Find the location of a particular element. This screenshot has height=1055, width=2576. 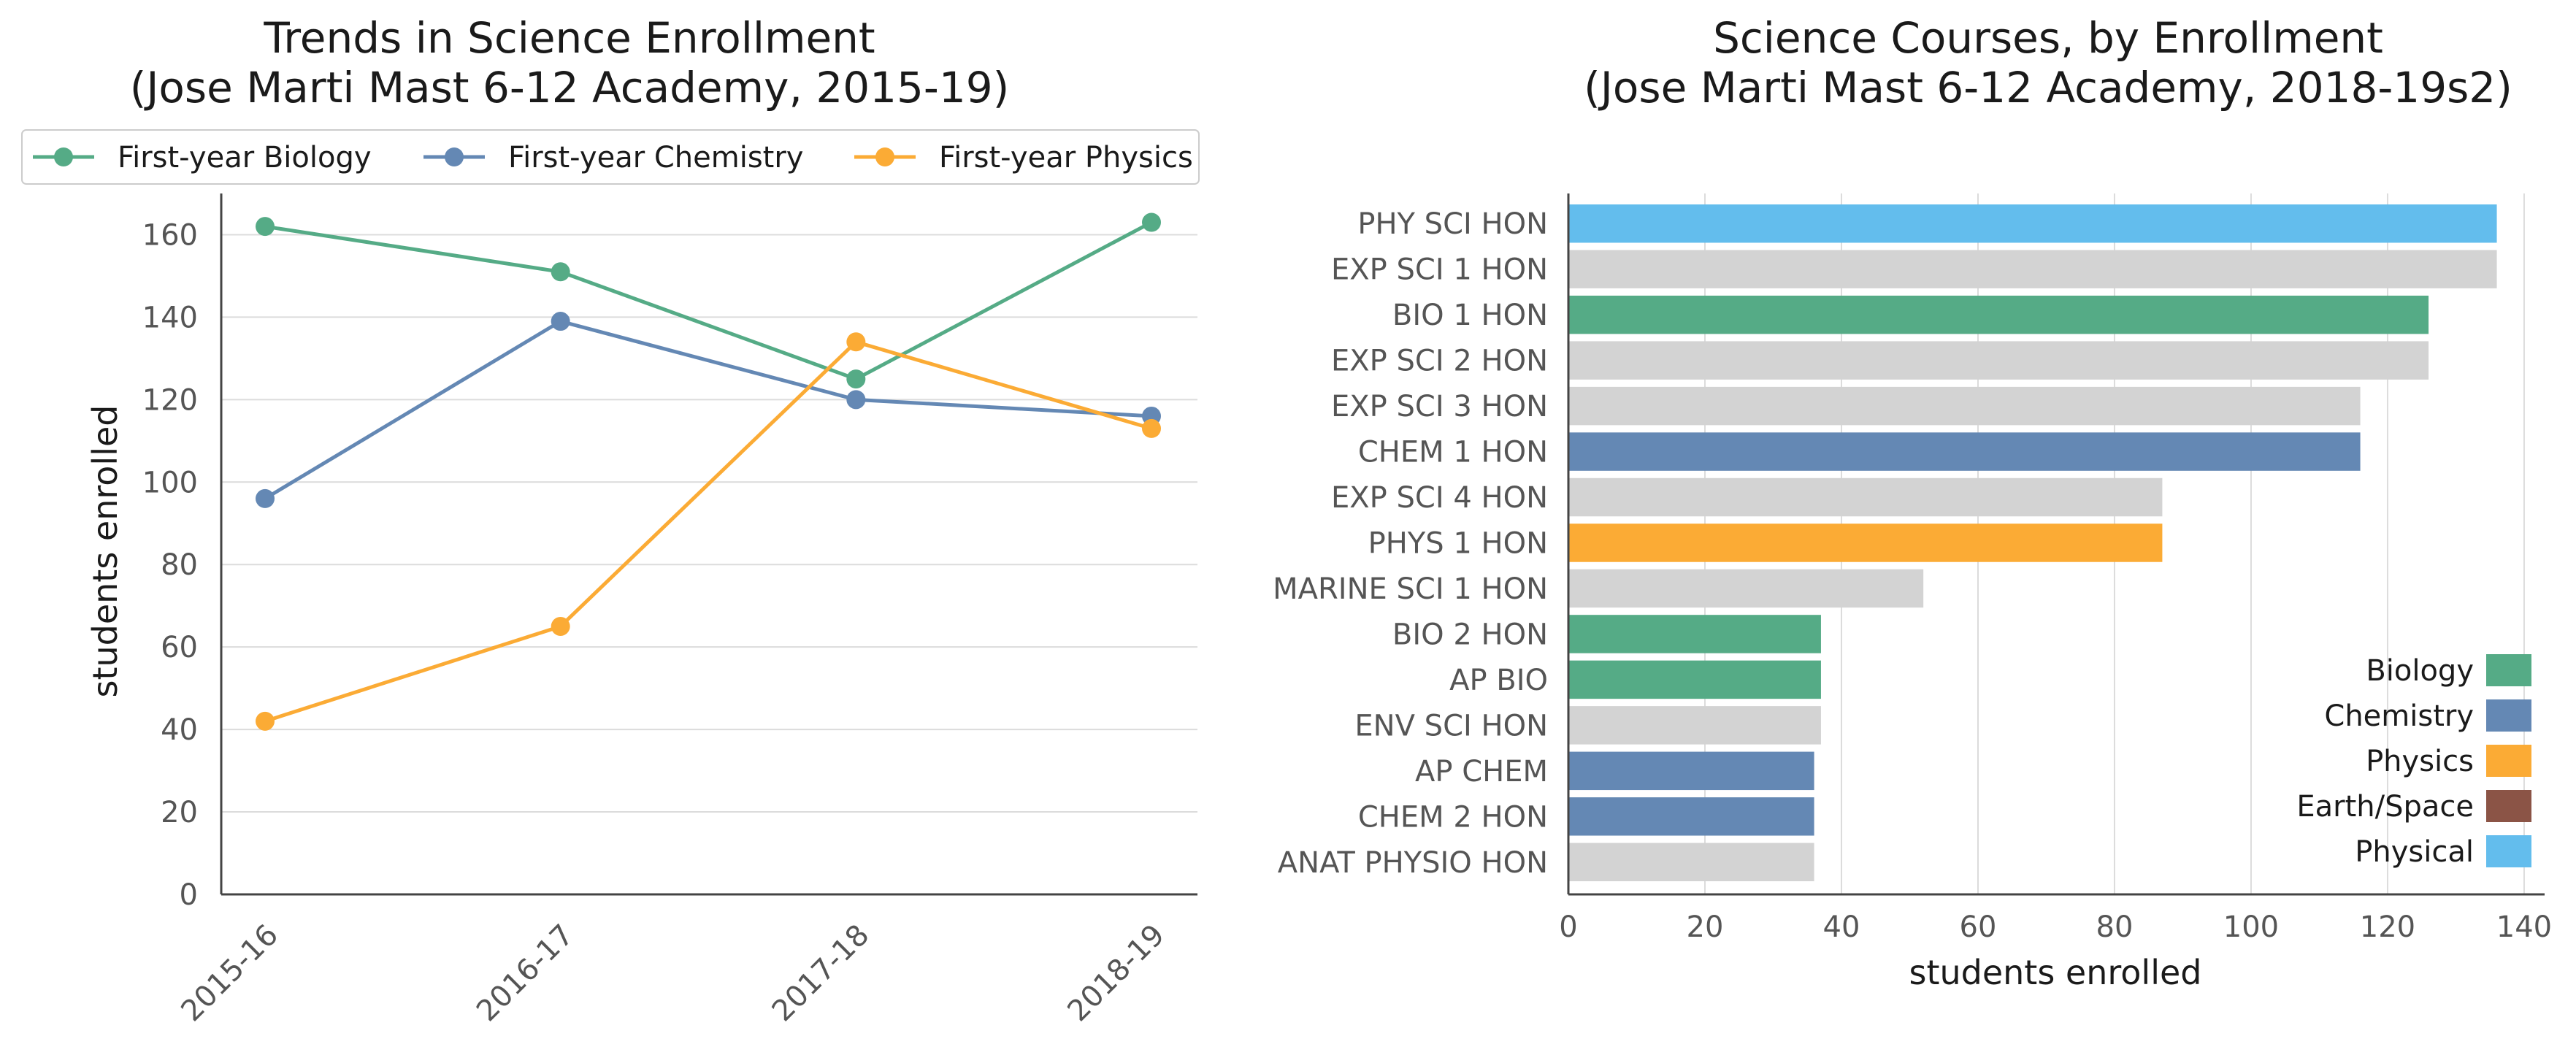

bar-phys-1-hon is located at coordinates (1865, 542).